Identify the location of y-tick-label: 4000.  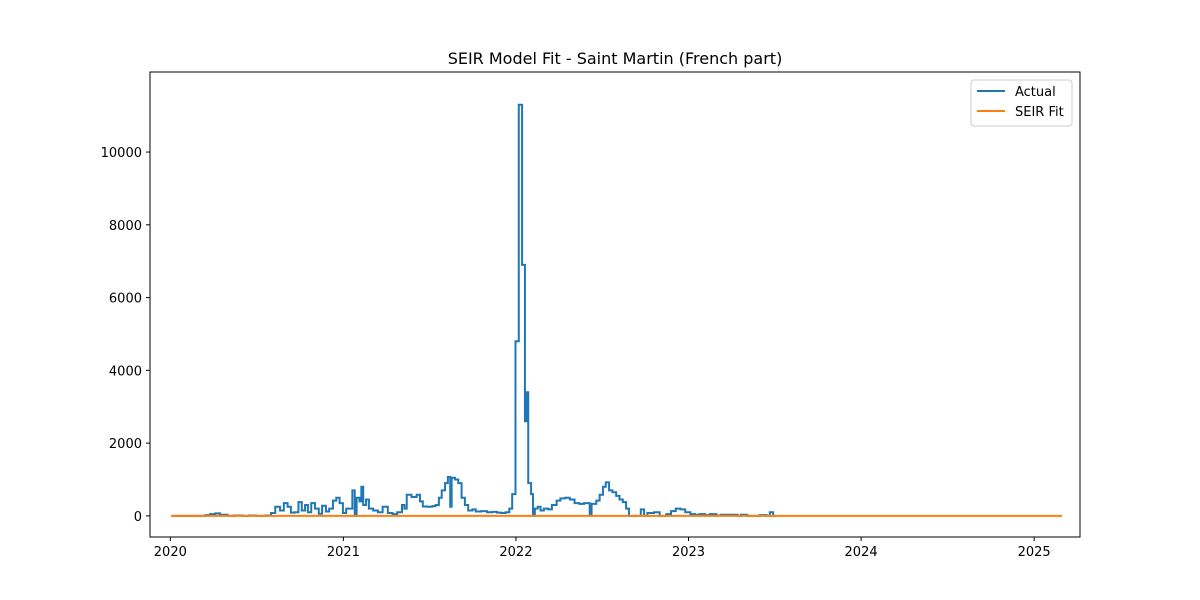
(125, 371).